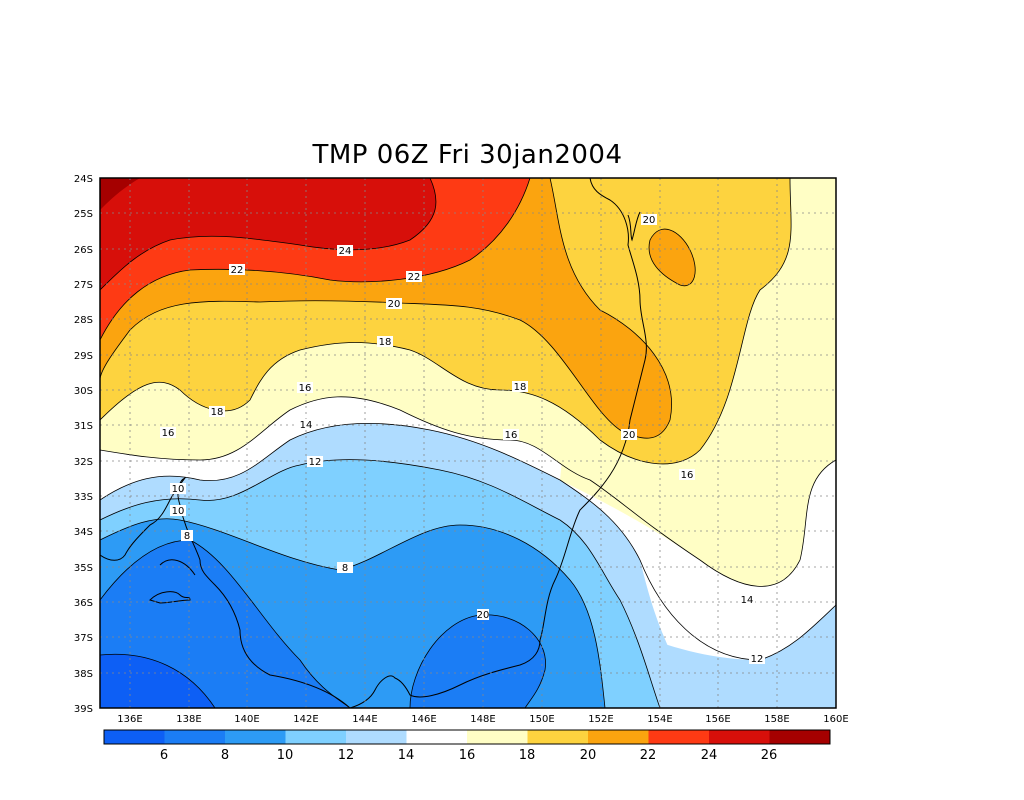 The height and width of the screenshot is (800, 1024). What do you see at coordinates (285, 755) in the screenshot?
I see `colorbar-label: 10` at bounding box center [285, 755].